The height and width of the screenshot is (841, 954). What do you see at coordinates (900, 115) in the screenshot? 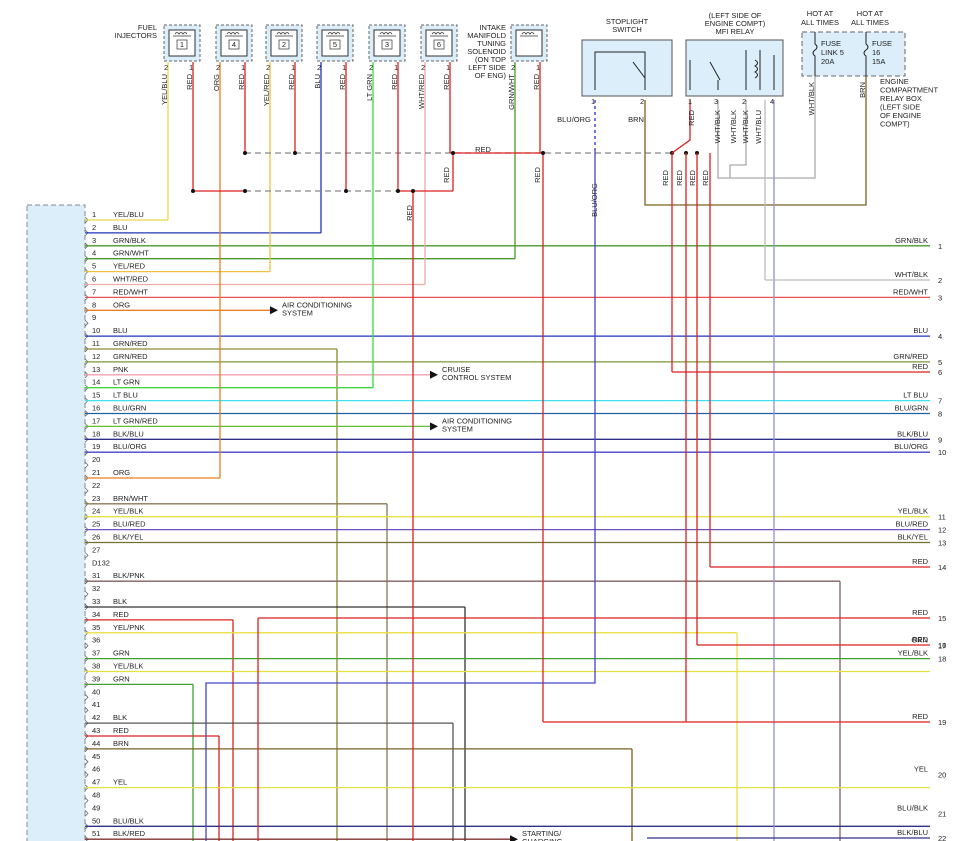
I see `component-label: OF ENGINE` at bounding box center [900, 115].